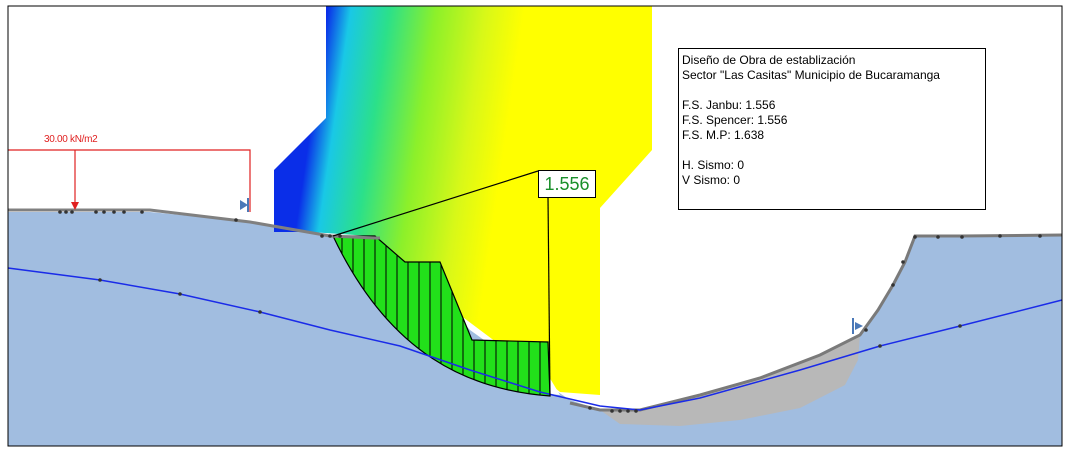 This screenshot has height=453, width=1068. I want to click on fs-spencer: F.S. Spencer: 1.556, so click(735, 120).